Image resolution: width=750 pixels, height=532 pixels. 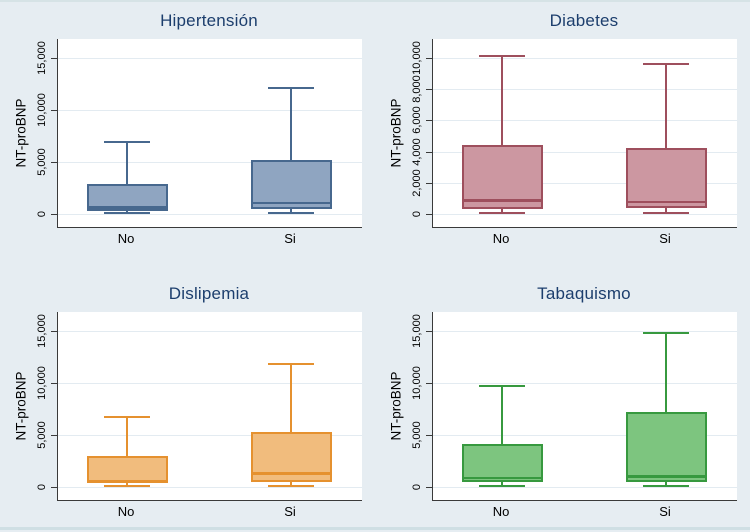 I want to click on panel-title: Diabetes, so click(x=584, y=20).